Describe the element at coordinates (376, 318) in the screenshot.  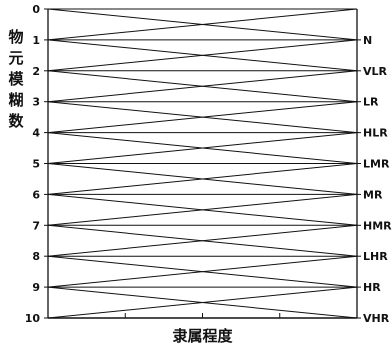
I see `right-tick-label-vhr: VHR` at that location.